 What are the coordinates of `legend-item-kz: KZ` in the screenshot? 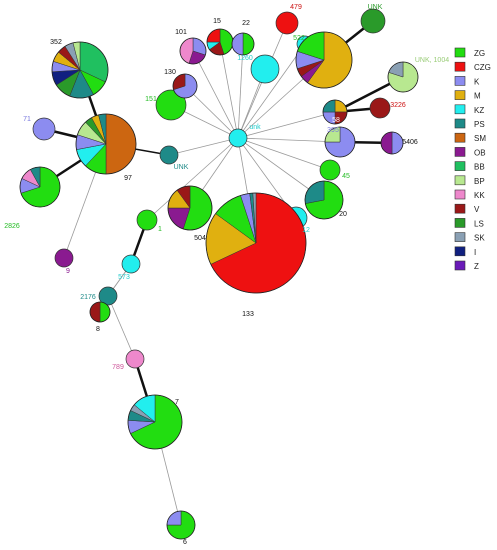 It's located at (469, 109).